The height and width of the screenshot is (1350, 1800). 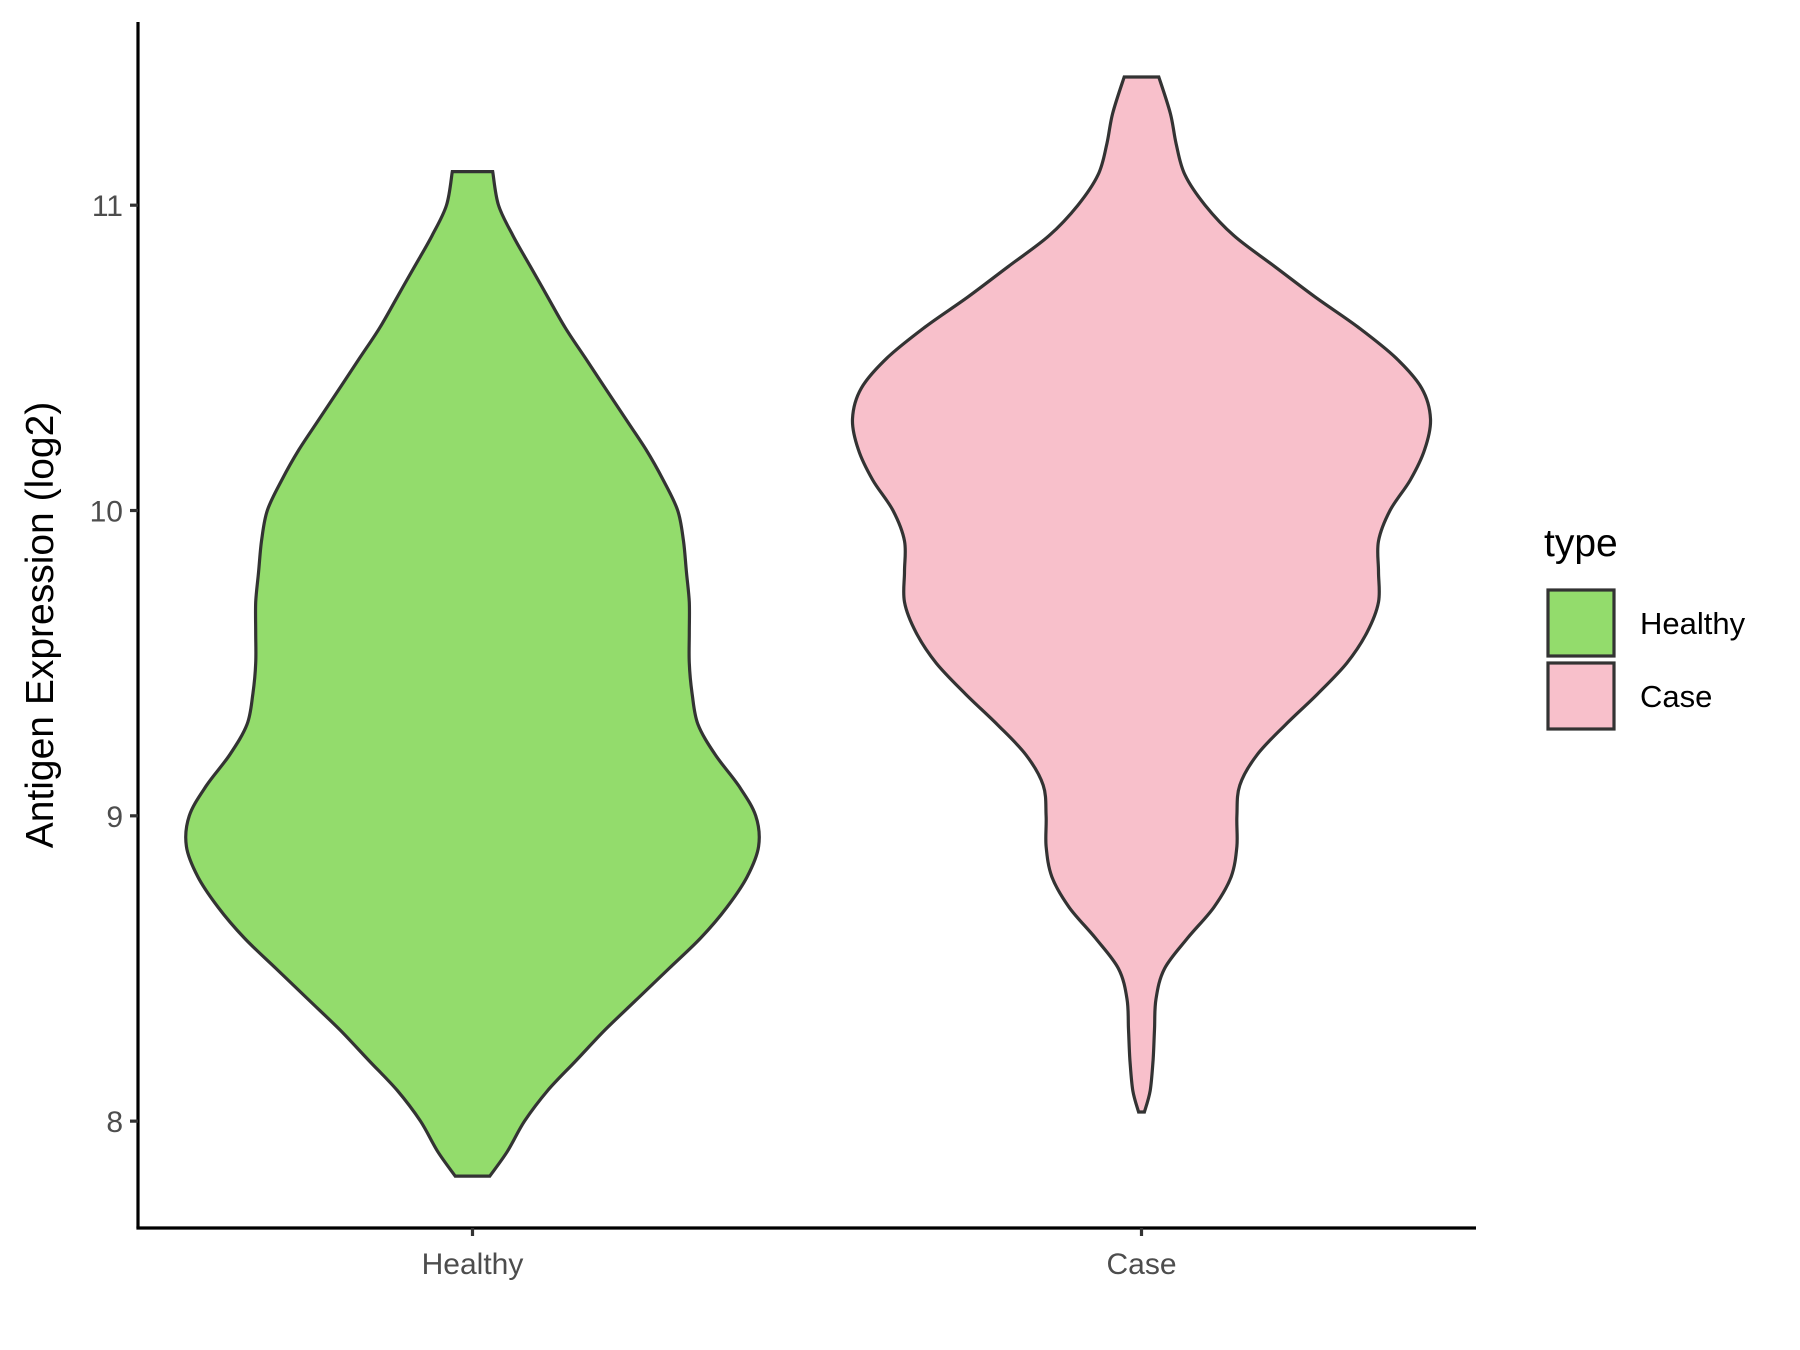 What do you see at coordinates (107, 206) in the screenshot?
I see `y-tick-label: 11` at bounding box center [107, 206].